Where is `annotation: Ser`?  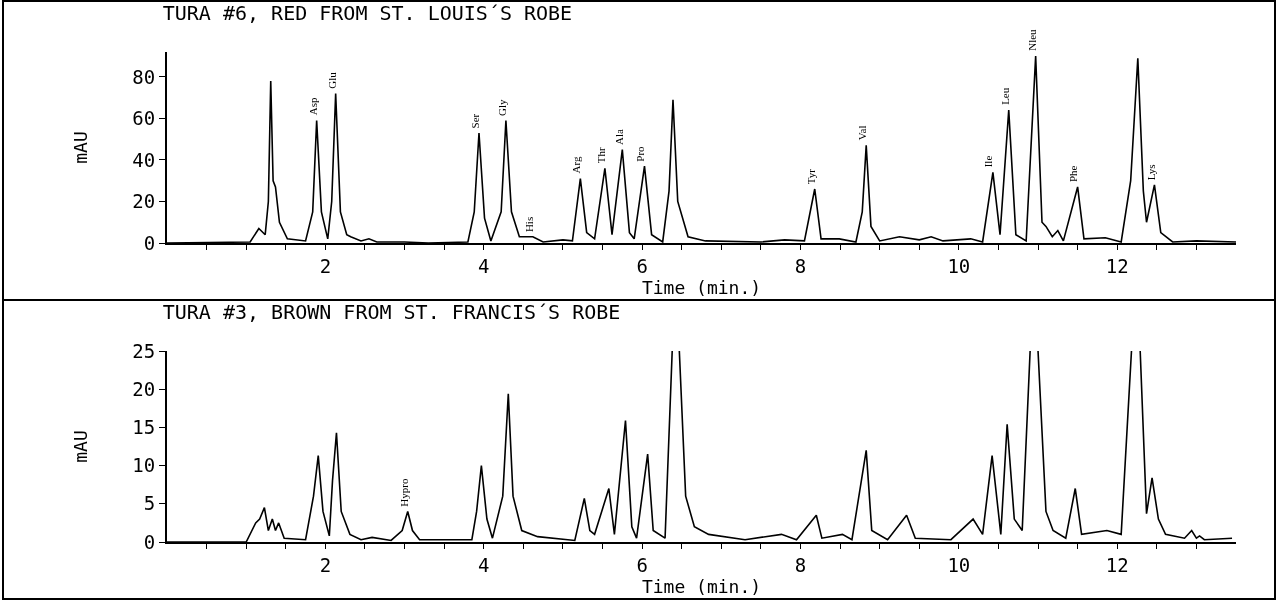
annotation: Ser is located at coordinates (474, 121).